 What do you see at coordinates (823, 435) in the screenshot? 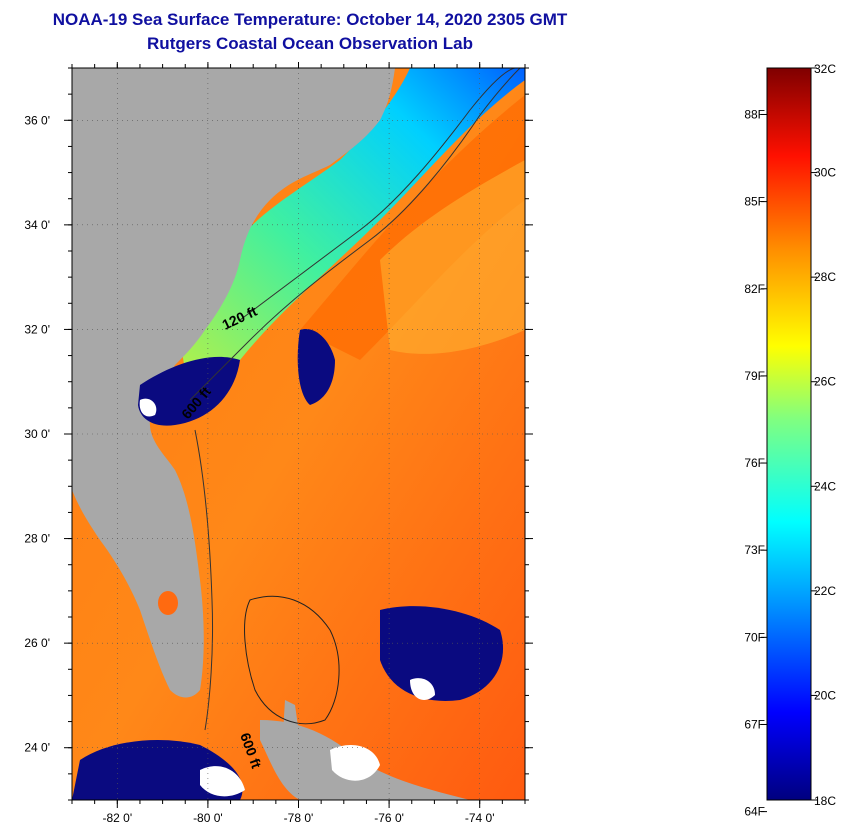
I see `colorbar-celsius-labels: 32C 30C 28C 26C 24C 22C 20C 18C` at bounding box center [823, 435].